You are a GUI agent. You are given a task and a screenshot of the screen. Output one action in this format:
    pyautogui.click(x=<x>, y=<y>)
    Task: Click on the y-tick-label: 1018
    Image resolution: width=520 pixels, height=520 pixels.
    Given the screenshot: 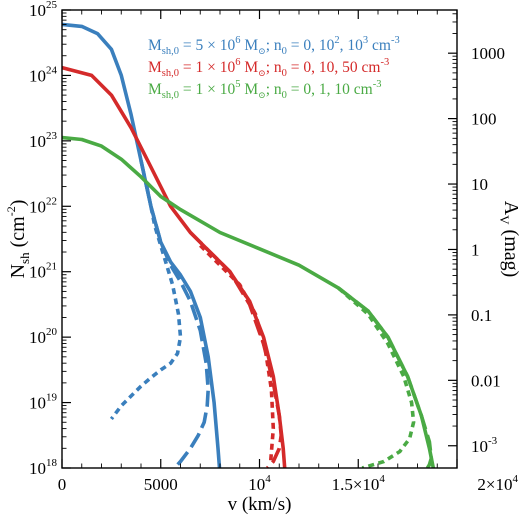 What is the action you would take?
    pyautogui.click(x=43, y=467)
    